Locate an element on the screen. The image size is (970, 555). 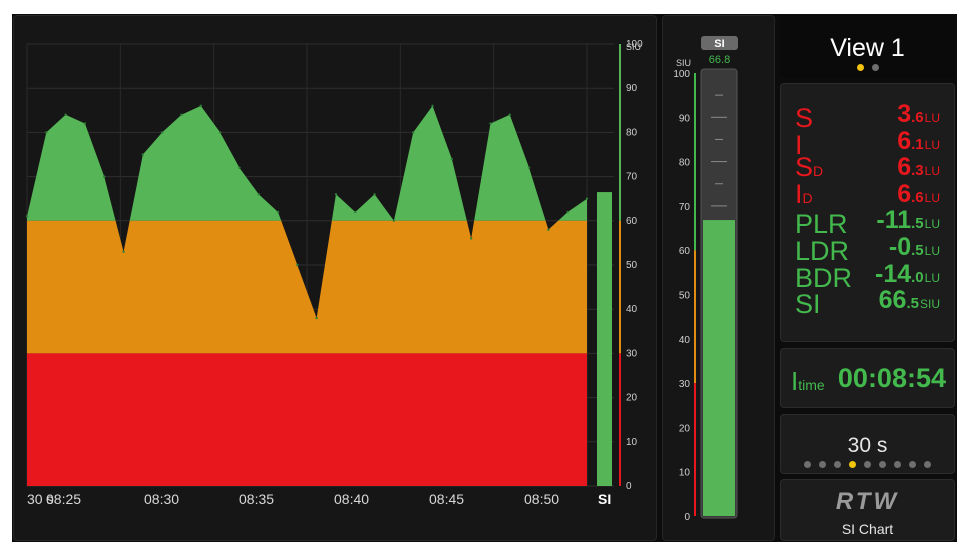
loudness-value-int: 66 is located at coordinates (892, 300).